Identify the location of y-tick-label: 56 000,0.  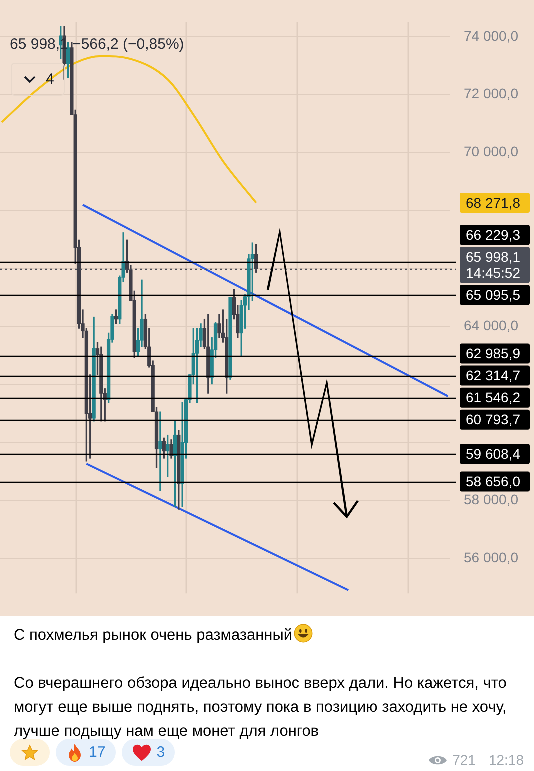
(491, 558).